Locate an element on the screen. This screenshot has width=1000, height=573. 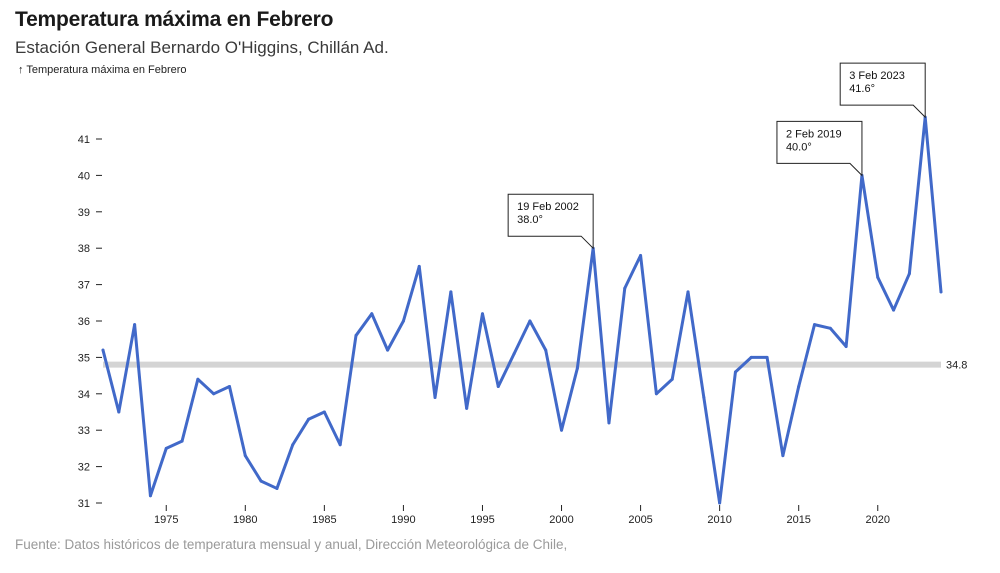
y-tick-label: 31 is located at coordinates (84, 504).